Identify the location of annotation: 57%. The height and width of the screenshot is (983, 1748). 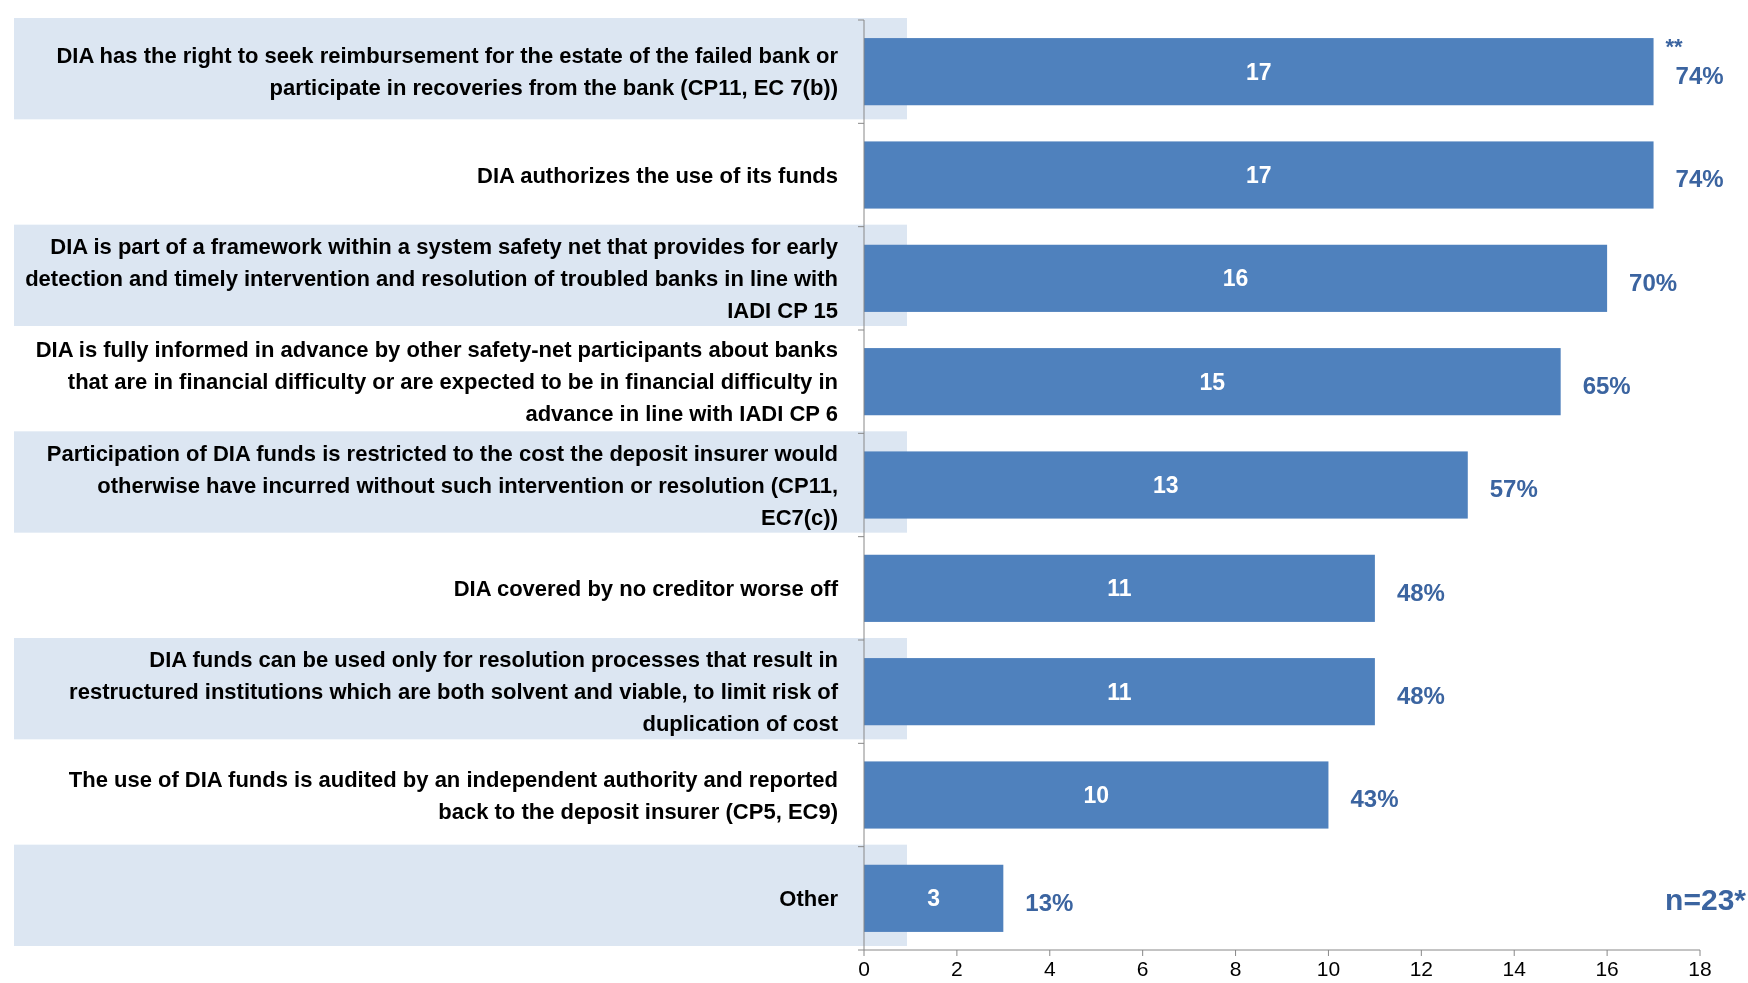
(1513, 489).